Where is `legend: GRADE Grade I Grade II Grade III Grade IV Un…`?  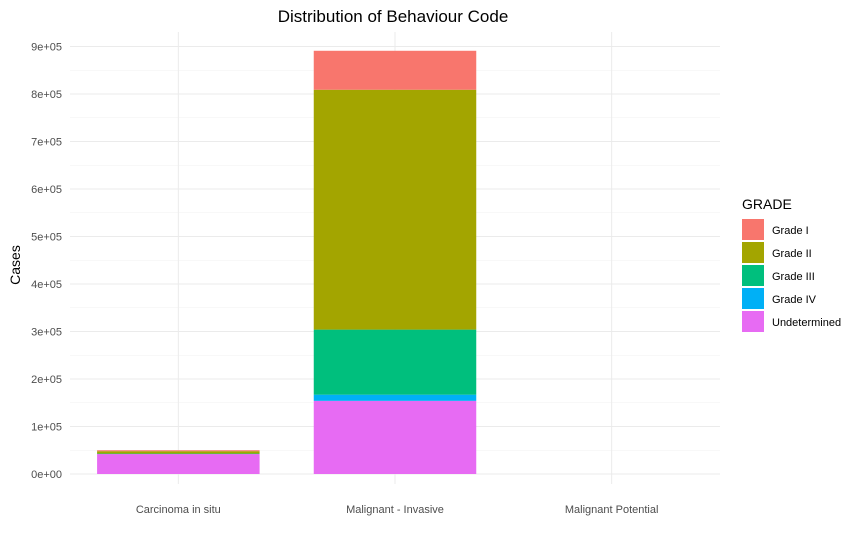
legend: GRADE Grade I Grade II Grade III Grade IV Un… is located at coordinates (791, 264).